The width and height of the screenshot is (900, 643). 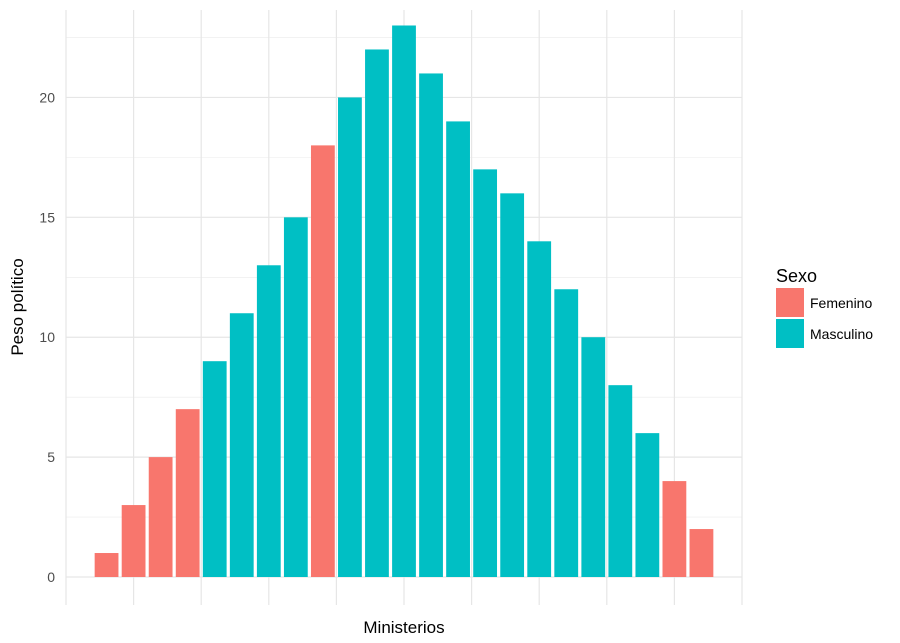 What do you see at coordinates (403, 627) in the screenshot?
I see `x-axis-title: Ministerios` at bounding box center [403, 627].